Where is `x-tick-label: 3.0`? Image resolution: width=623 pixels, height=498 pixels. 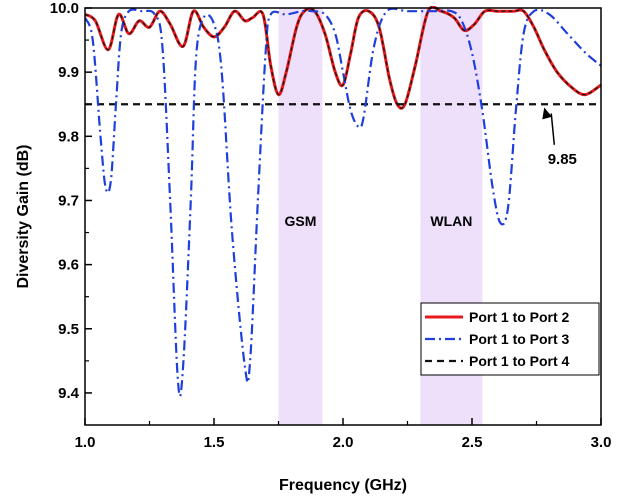
x-tick-label: 3.0 is located at coordinates (601, 442).